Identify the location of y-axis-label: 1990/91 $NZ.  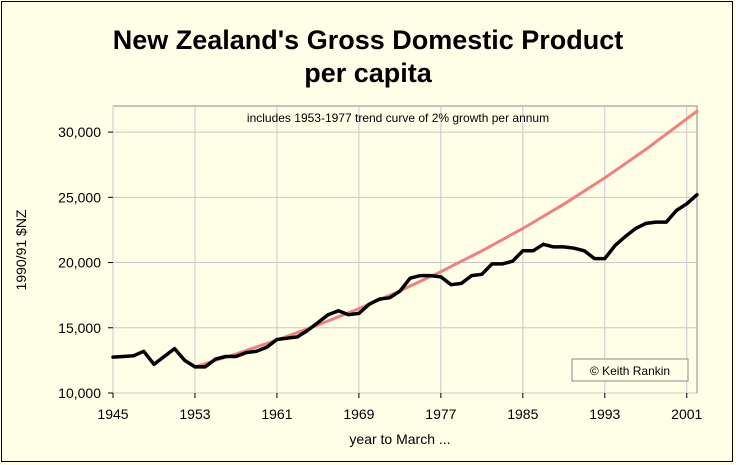
(21, 249).